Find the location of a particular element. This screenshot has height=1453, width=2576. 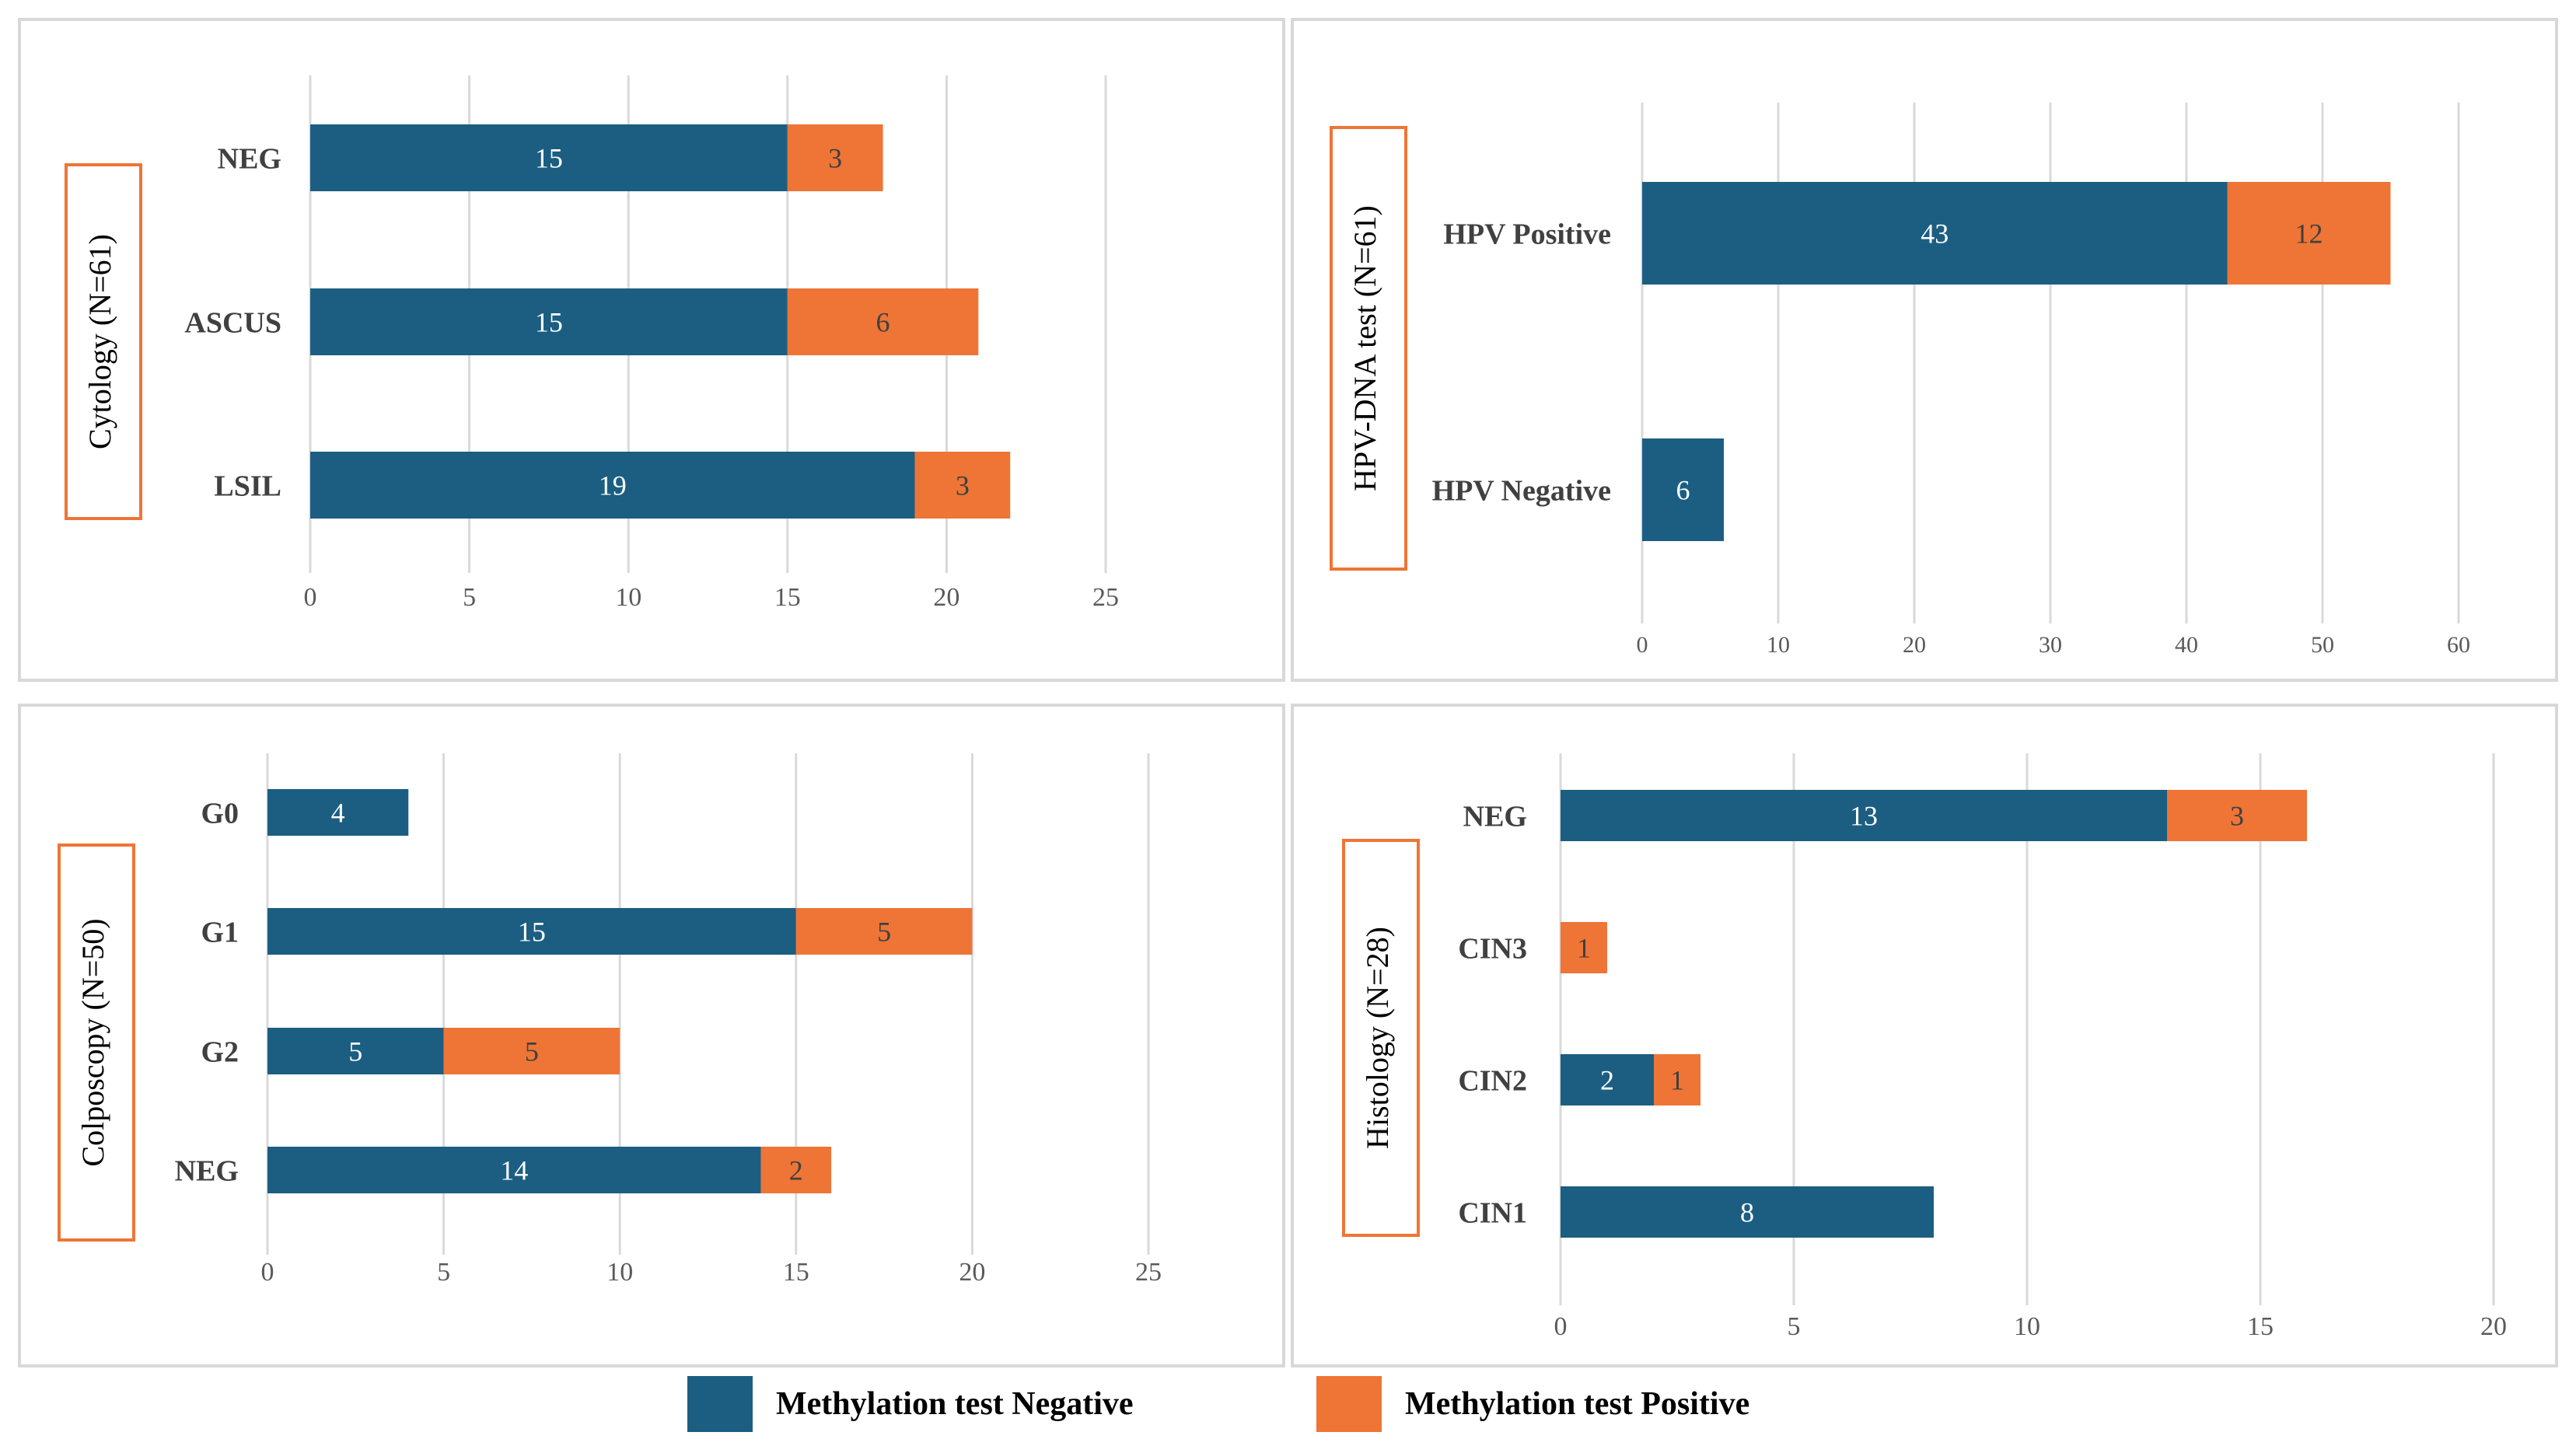

data-label-negative: 19 is located at coordinates (613, 485).